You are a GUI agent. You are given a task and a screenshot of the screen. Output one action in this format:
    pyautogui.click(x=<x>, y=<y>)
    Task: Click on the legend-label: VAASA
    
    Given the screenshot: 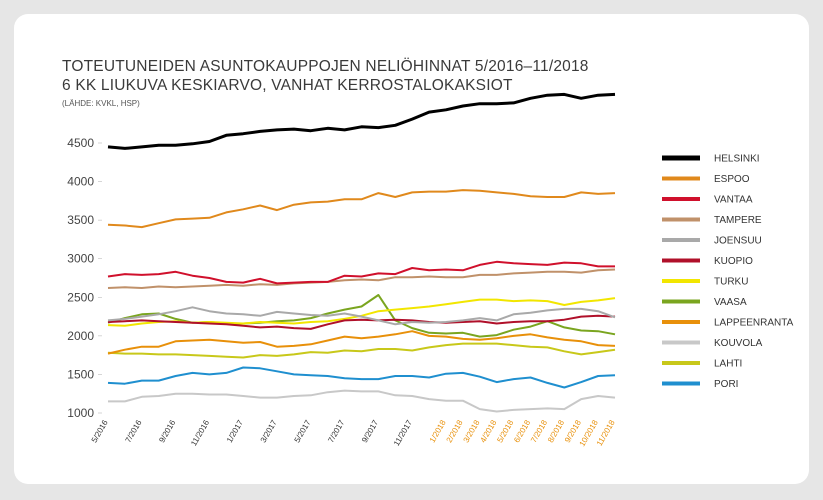 What is the action you would take?
    pyautogui.click(x=730, y=302)
    